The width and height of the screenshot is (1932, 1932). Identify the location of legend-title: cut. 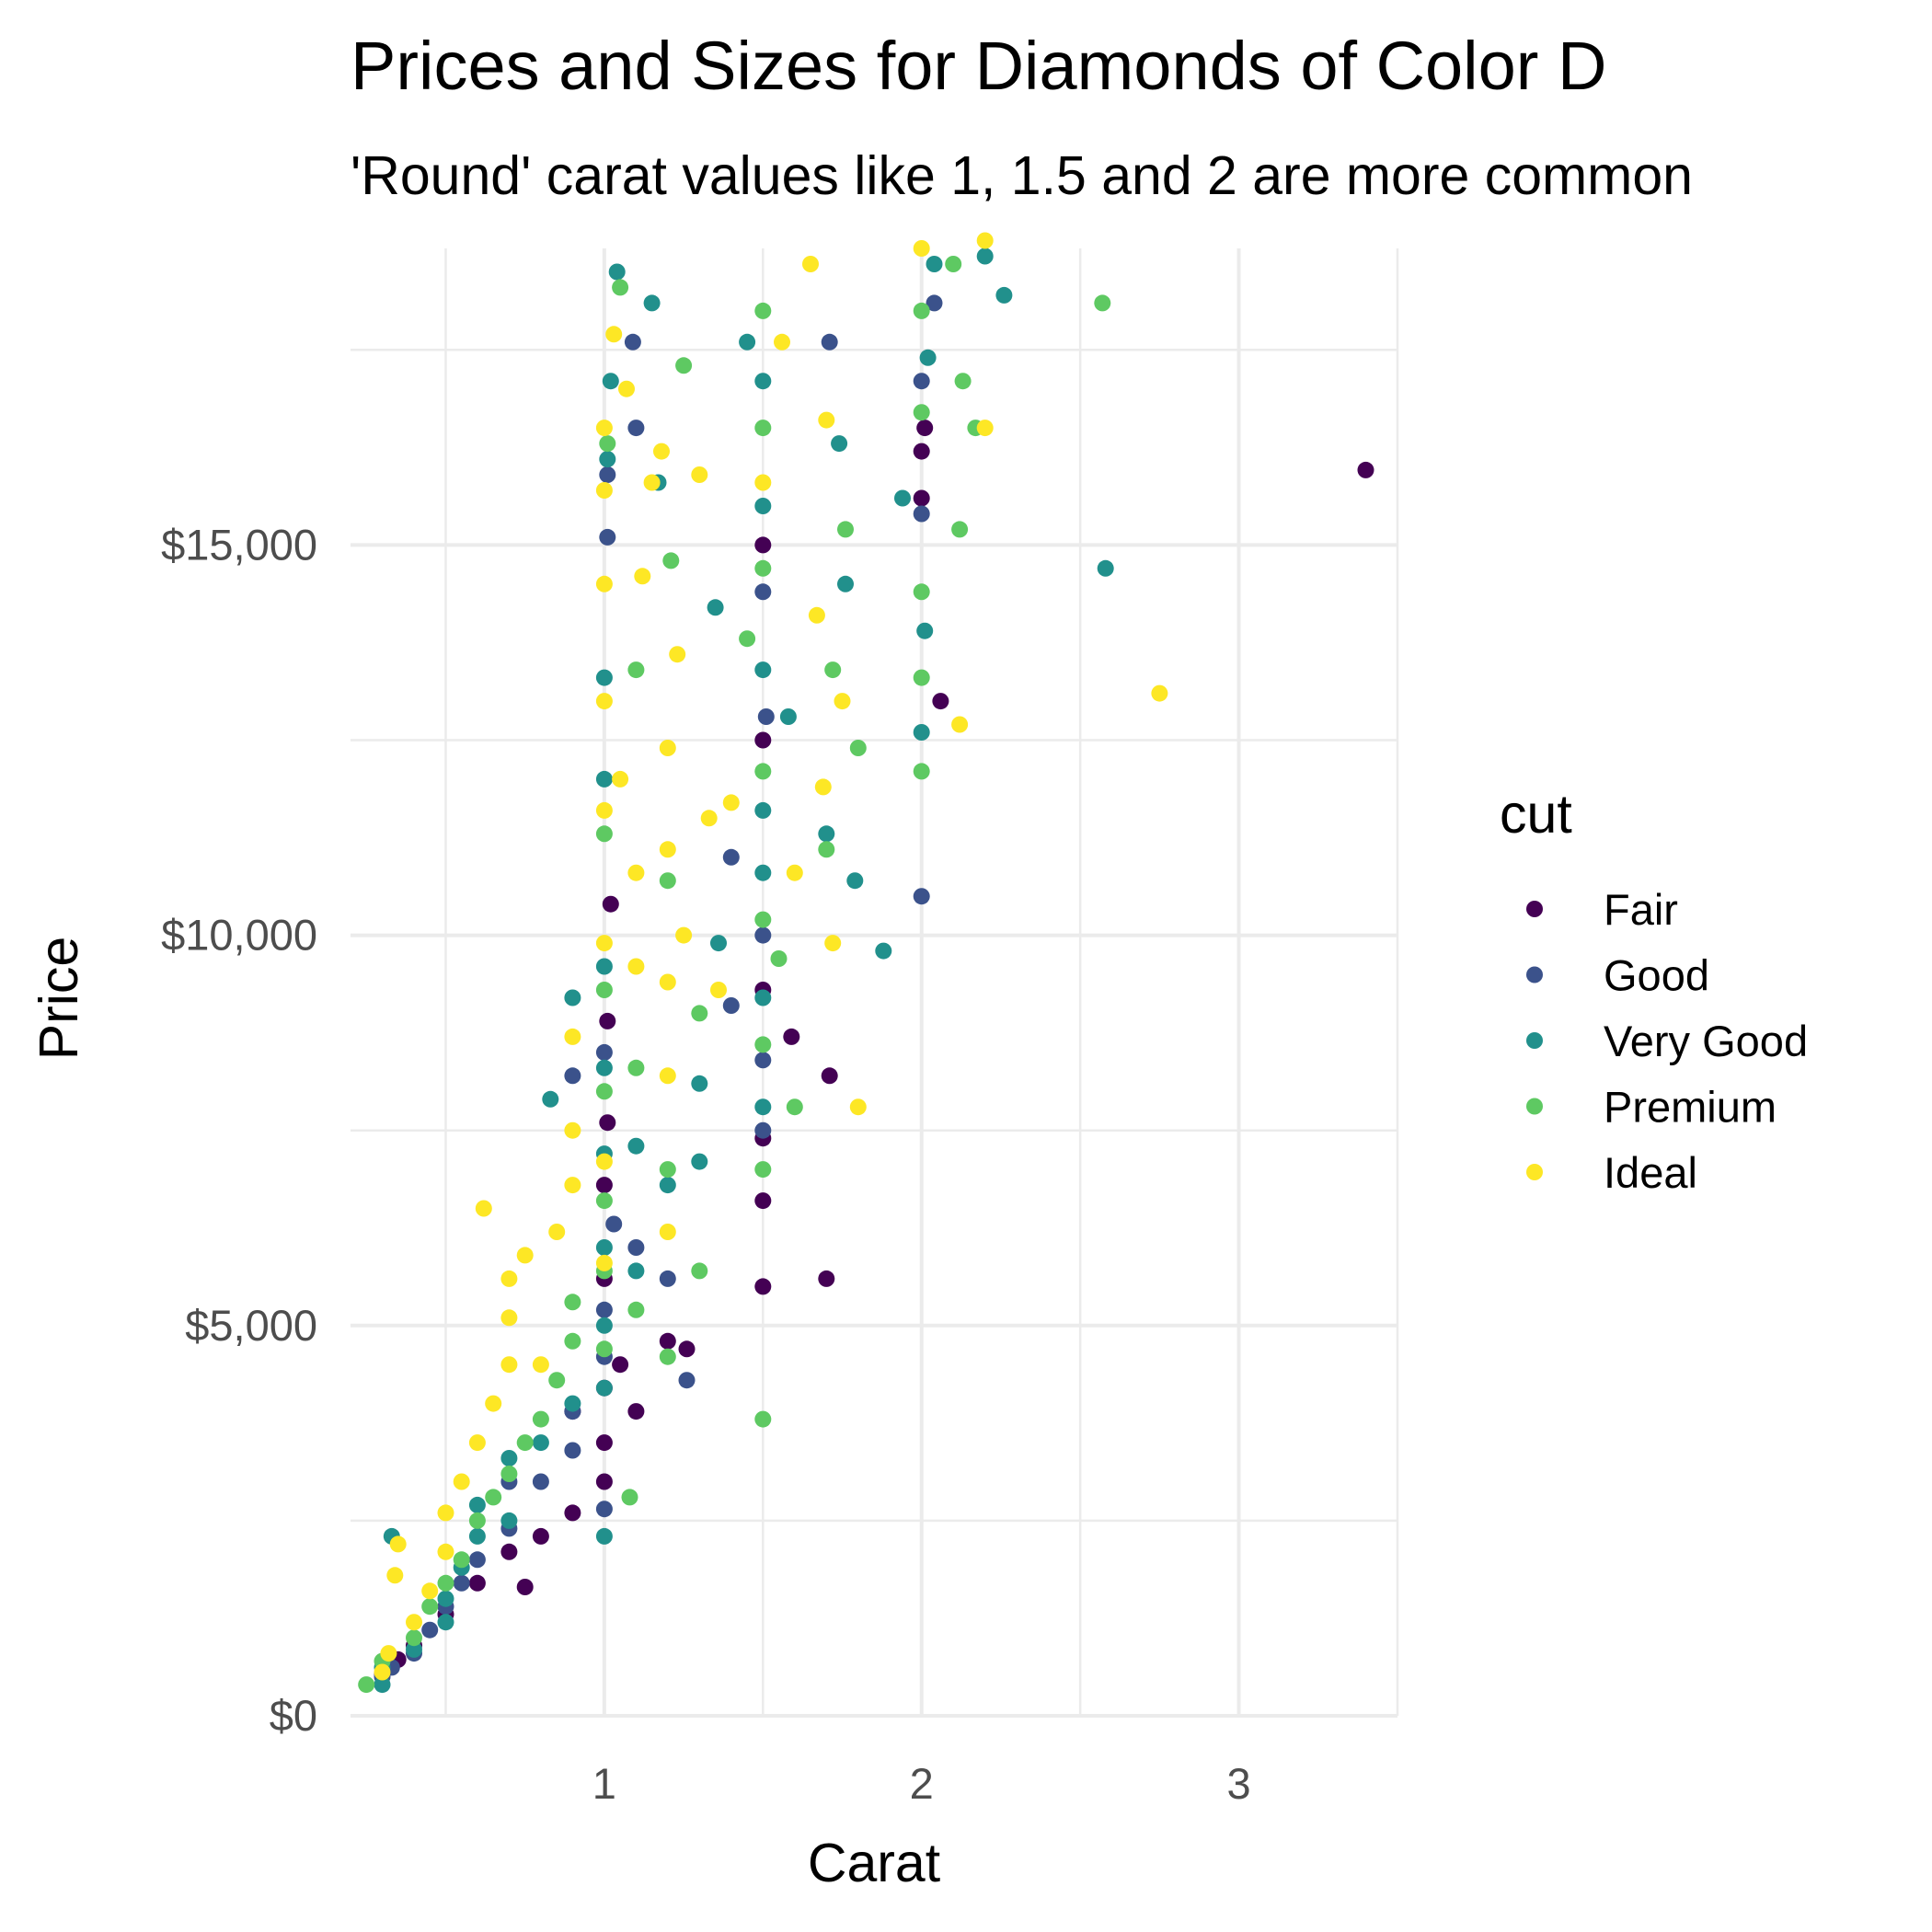
(1536, 814).